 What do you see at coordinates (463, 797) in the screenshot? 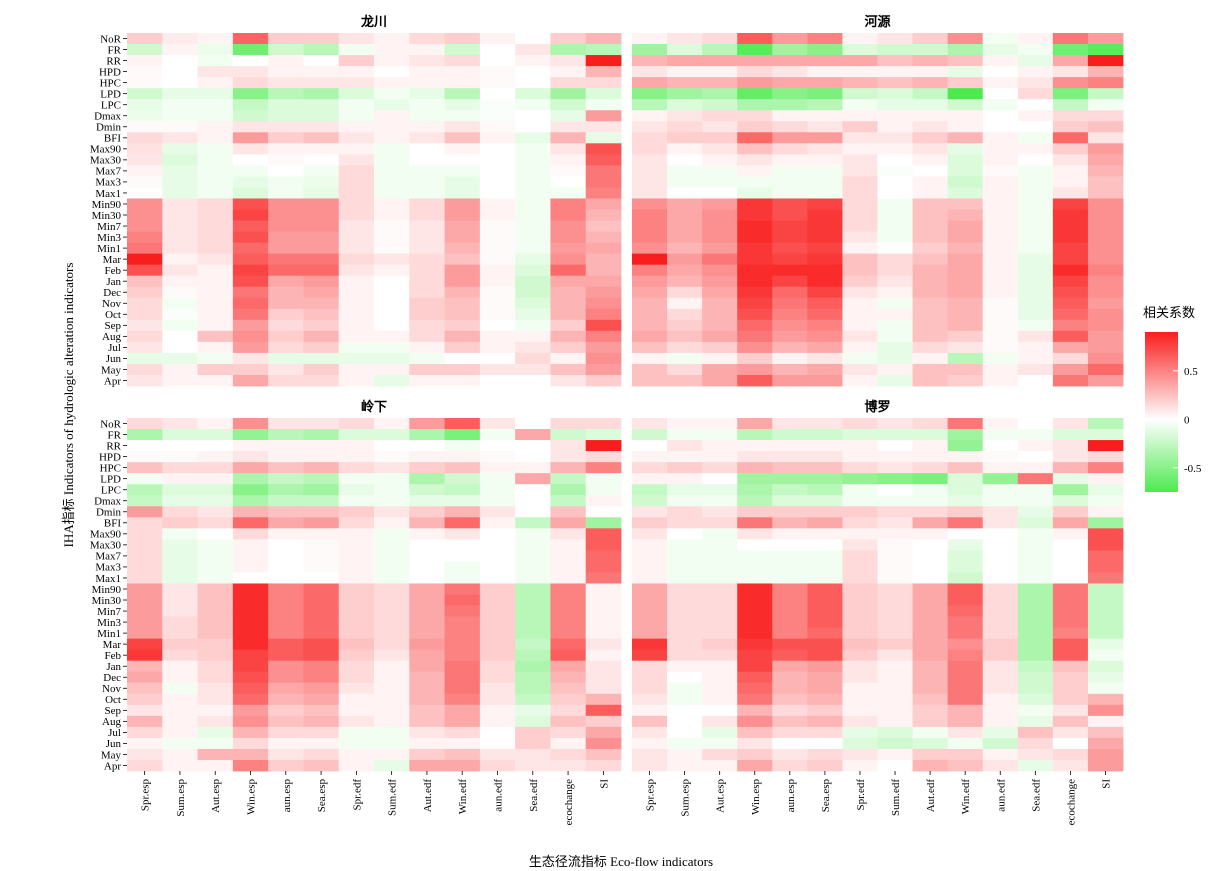
I see `x-tick-label: Win.edf` at bounding box center [463, 797].